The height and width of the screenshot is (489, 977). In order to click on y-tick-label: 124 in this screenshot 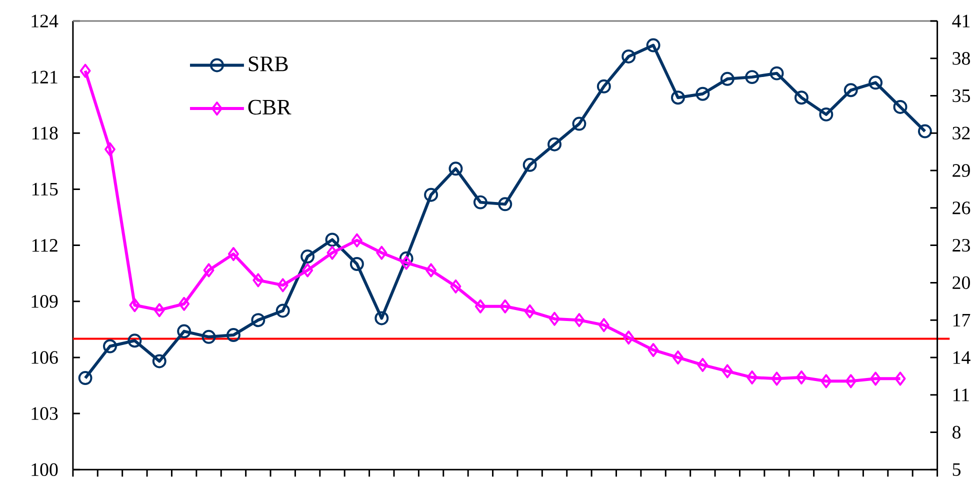, I will do `click(45, 21)`.